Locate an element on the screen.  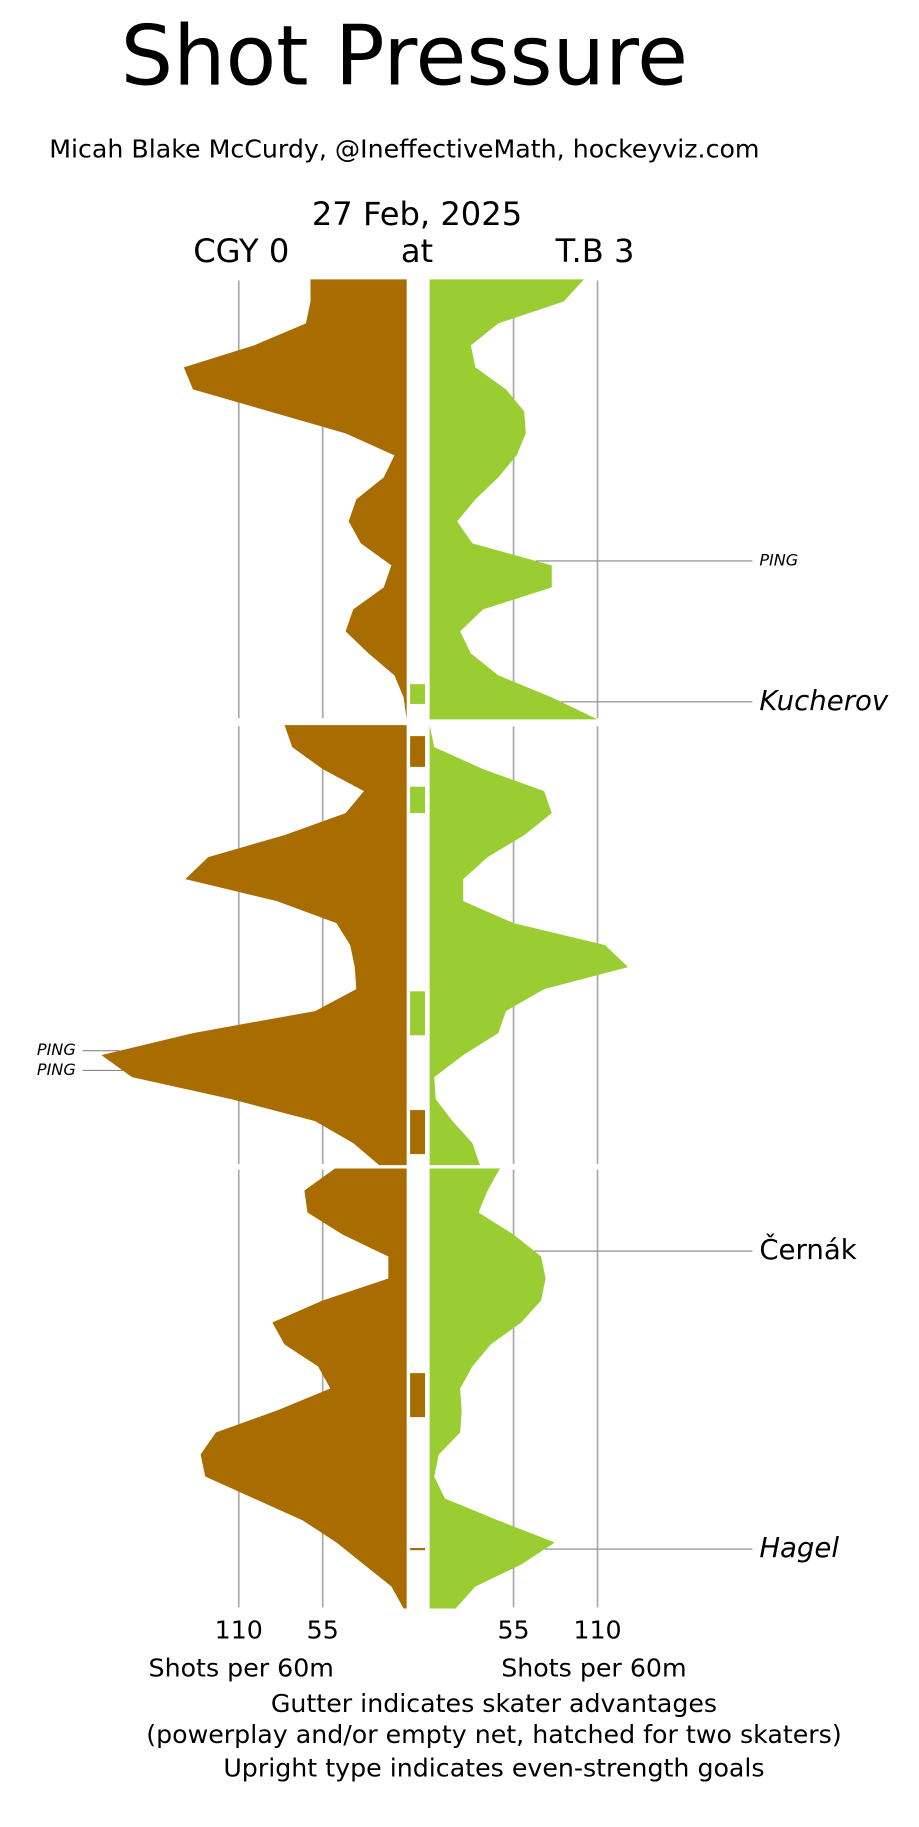
goal-label: Hagel is located at coordinates (799, 1547).